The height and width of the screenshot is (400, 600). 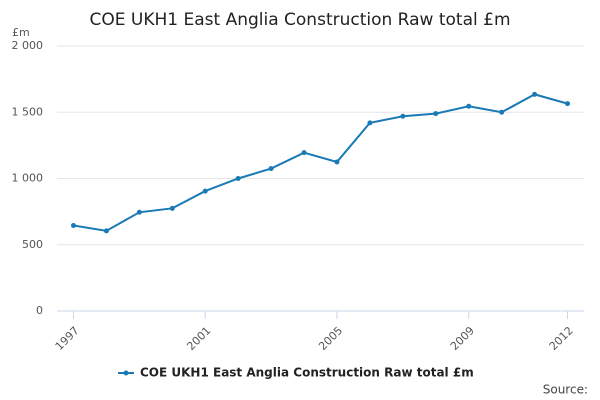 What do you see at coordinates (561, 338) in the screenshot?
I see `x-tick-label: 2012` at bounding box center [561, 338].